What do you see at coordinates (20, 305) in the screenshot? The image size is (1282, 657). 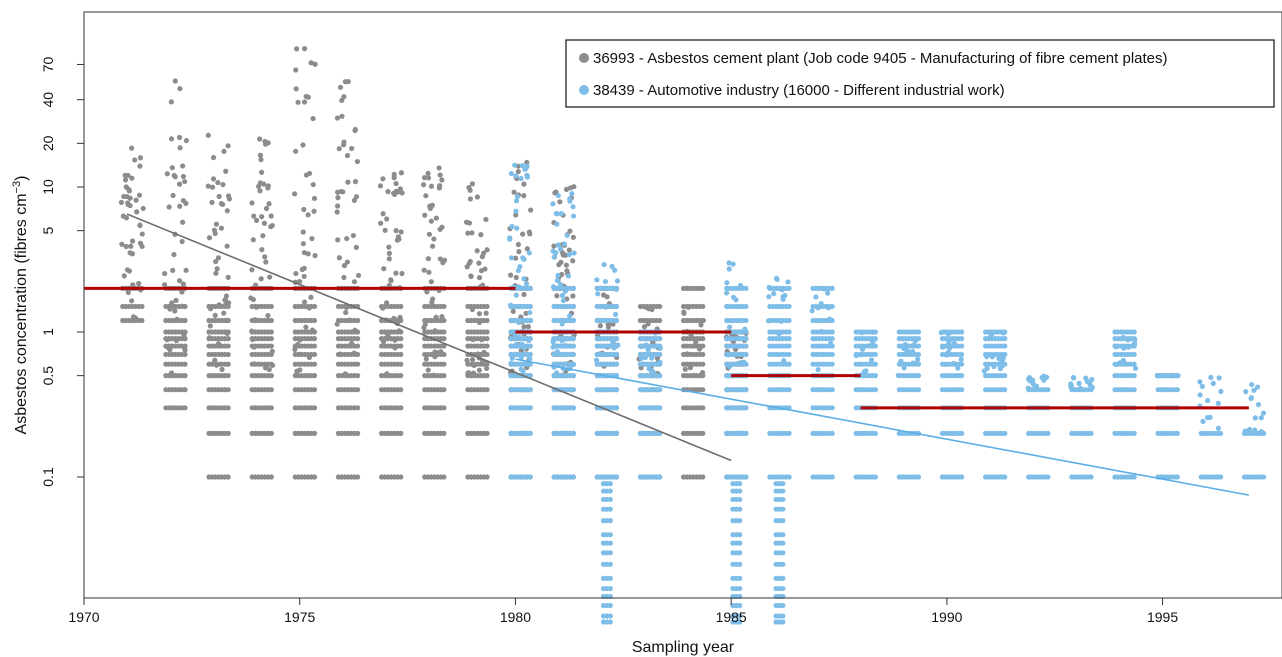 I see `y-axis-title: Asbestos concentration (fibres cm−3)` at bounding box center [20, 305].